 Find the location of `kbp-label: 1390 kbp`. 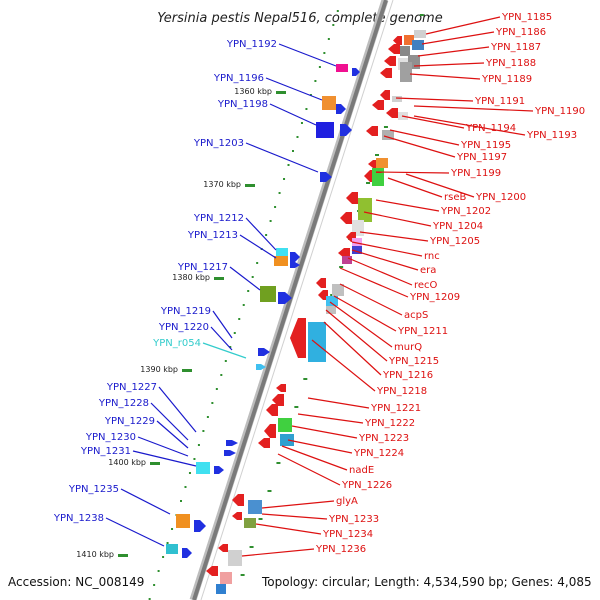

kbp-label: 1390 kbp is located at coordinates (159, 369).